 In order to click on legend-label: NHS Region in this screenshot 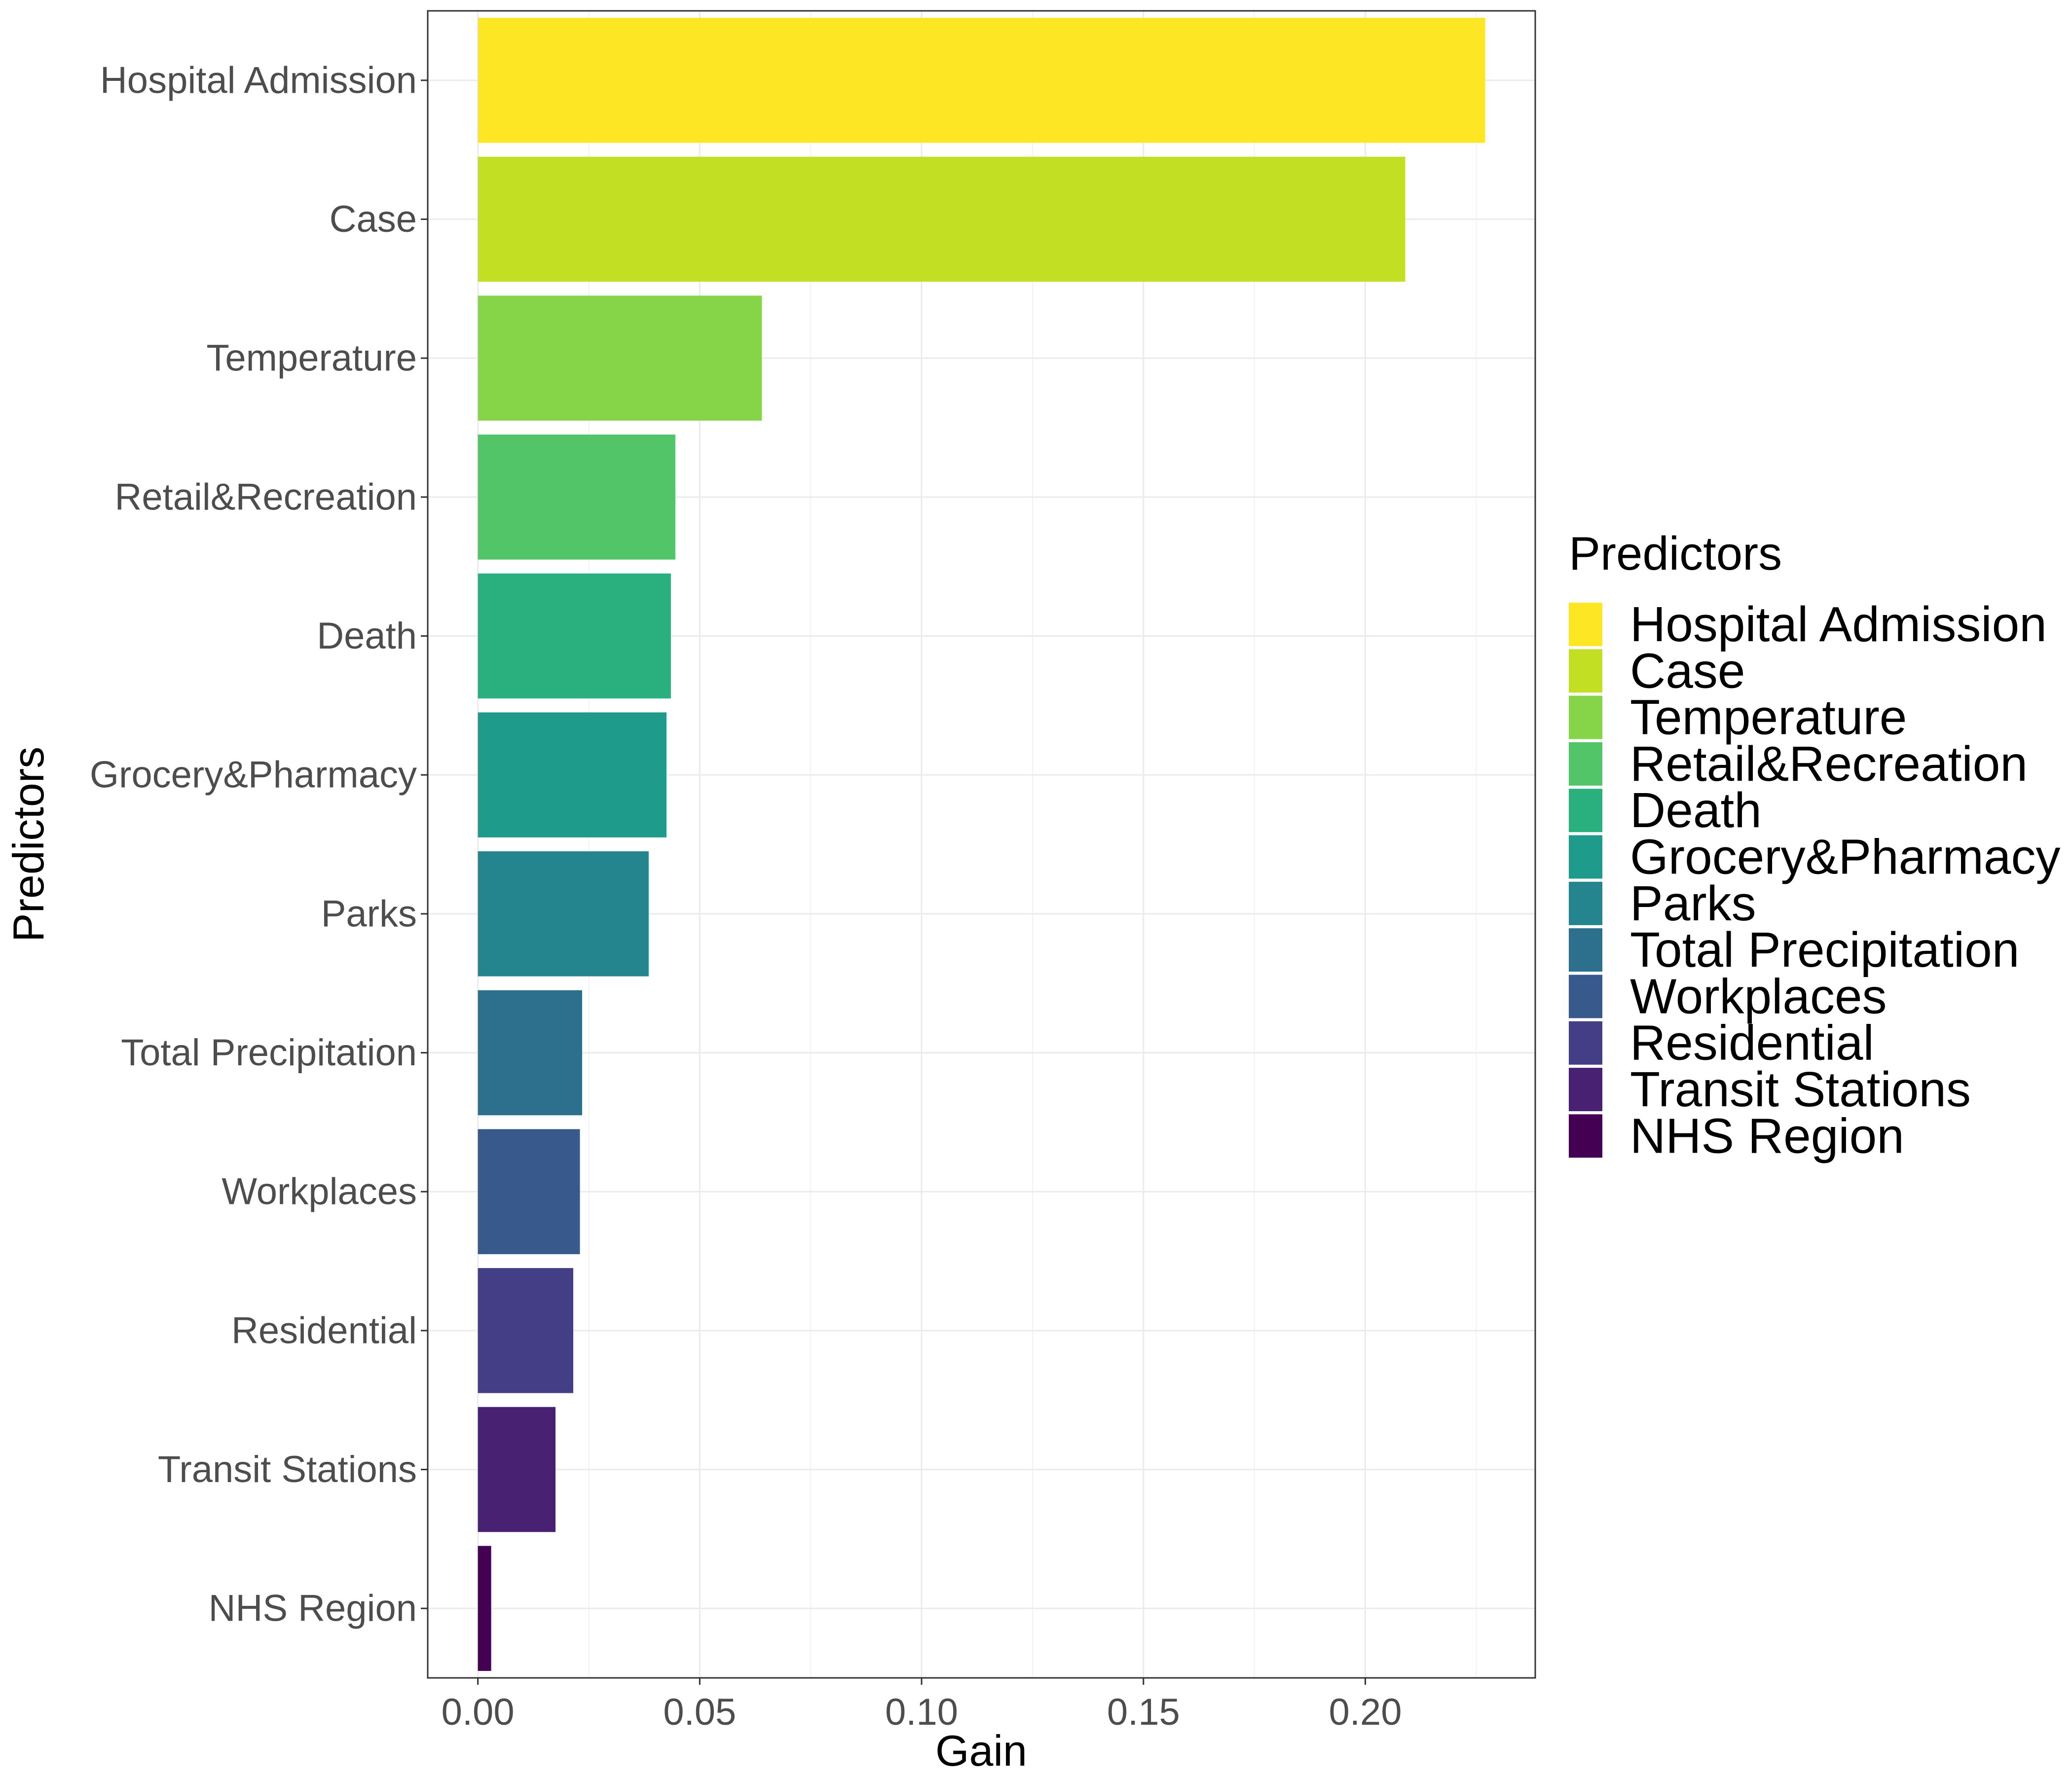, I will do `click(1767, 1135)`.